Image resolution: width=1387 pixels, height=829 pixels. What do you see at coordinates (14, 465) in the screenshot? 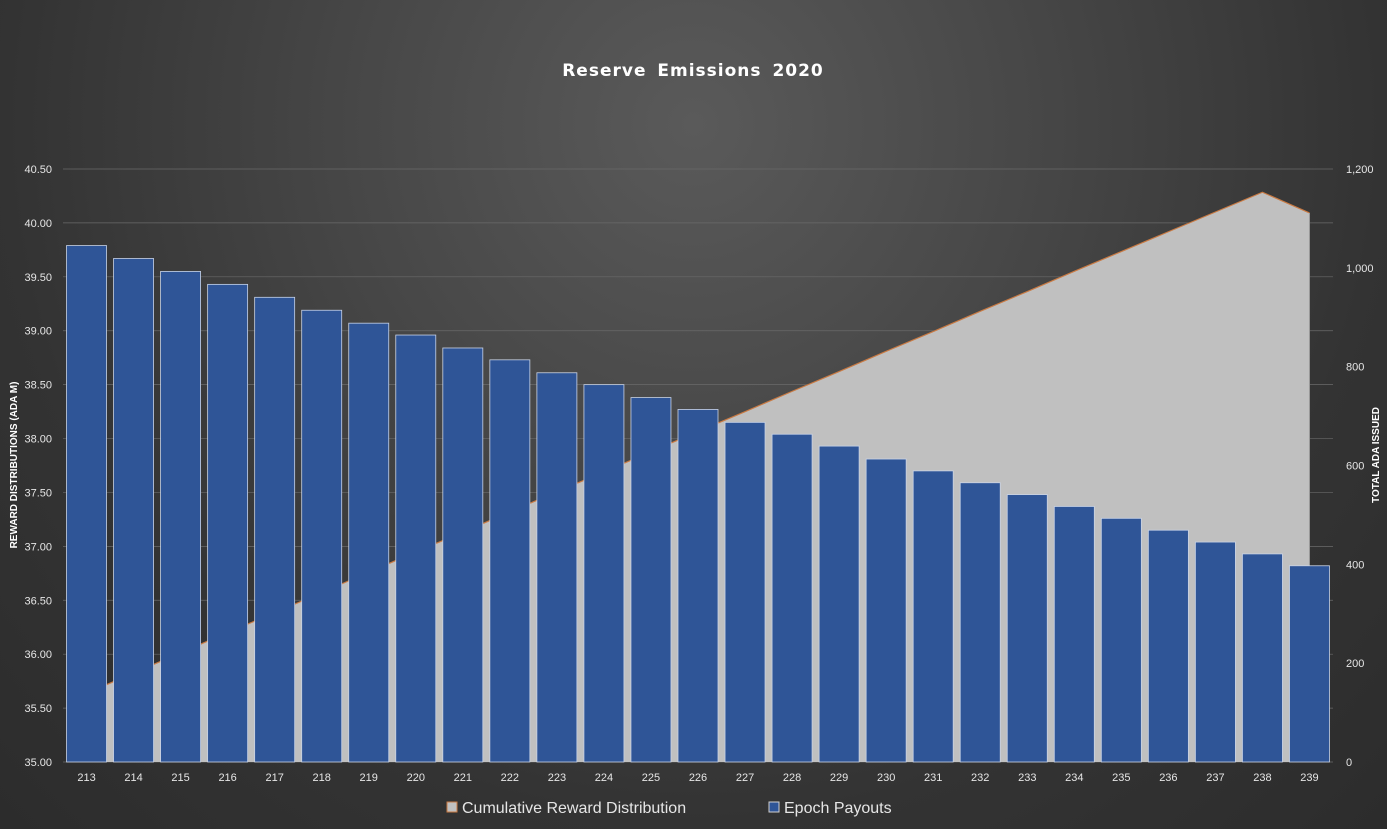
I see `left-axis-title: REWARD DISTRIBUTIONS (ADA M)` at bounding box center [14, 465].